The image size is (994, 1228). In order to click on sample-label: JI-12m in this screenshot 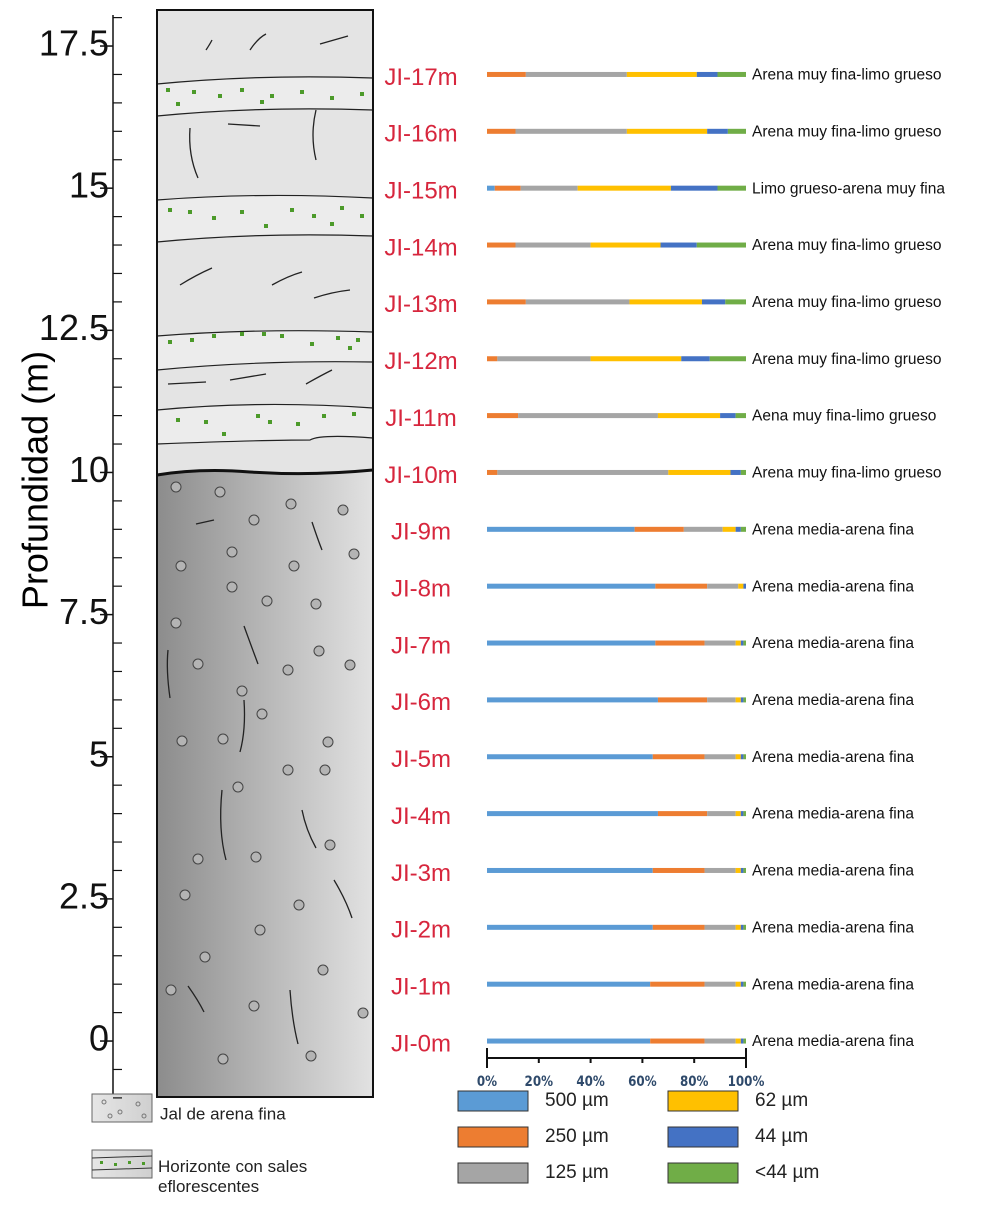, I will do `click(420, 361)`.